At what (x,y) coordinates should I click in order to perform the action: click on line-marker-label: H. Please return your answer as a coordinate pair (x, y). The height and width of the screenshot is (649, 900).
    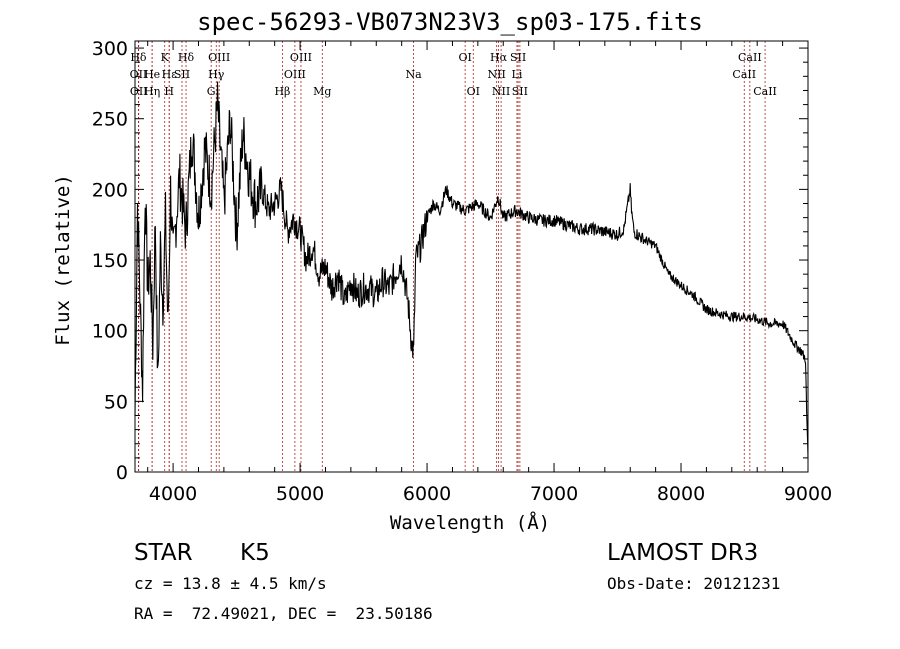
    Looking at the image, I should click on (169, 91).